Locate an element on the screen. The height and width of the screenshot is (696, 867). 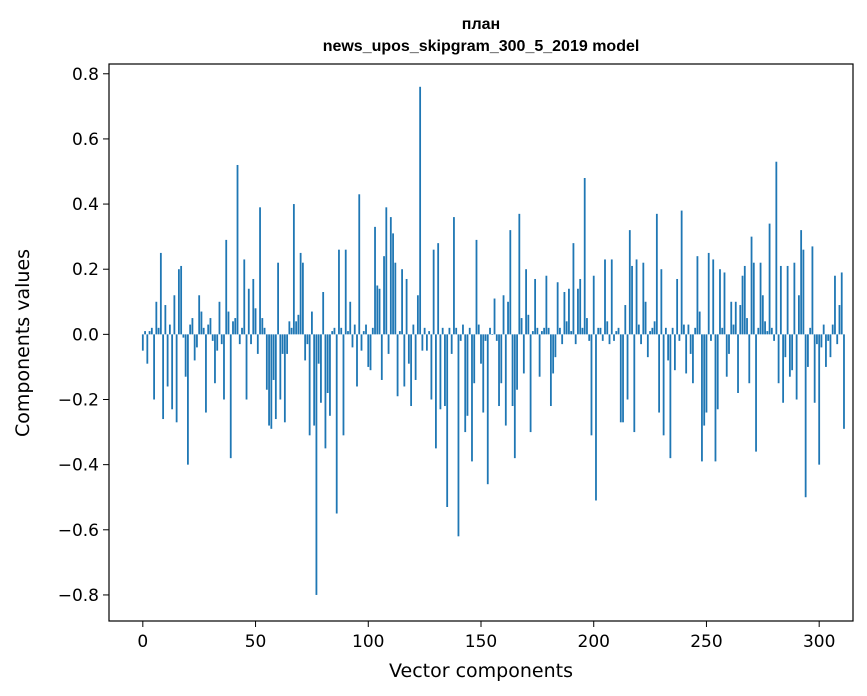
x-tick-label: 150 is located at coordinates (481, 642).